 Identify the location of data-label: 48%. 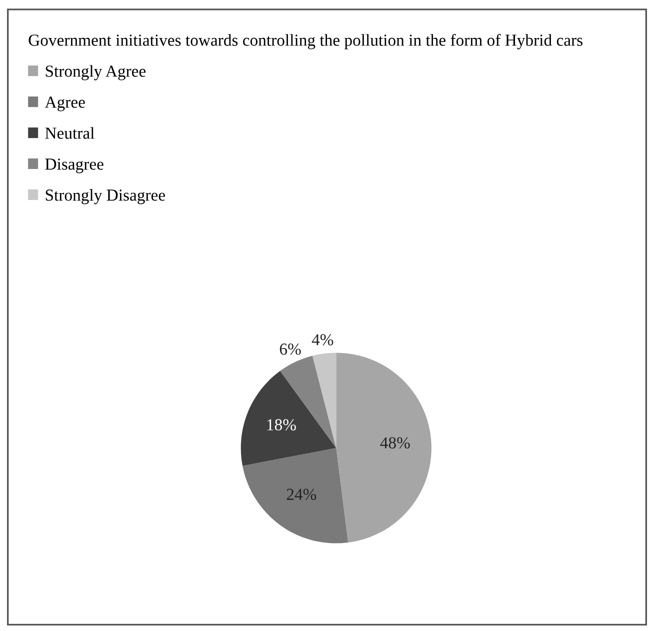
(395, 443).